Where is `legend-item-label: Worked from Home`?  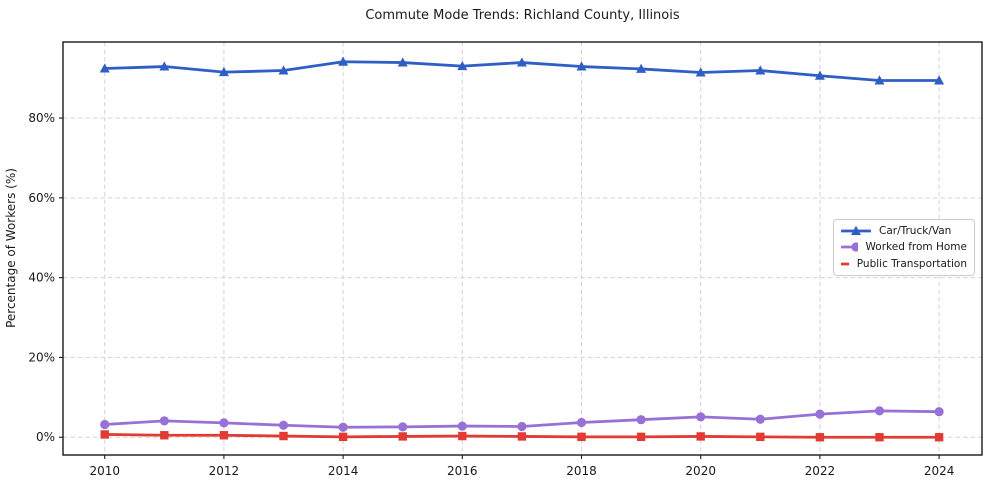
legend-item-label: Worked from Home is located at coordinates (916, 247).